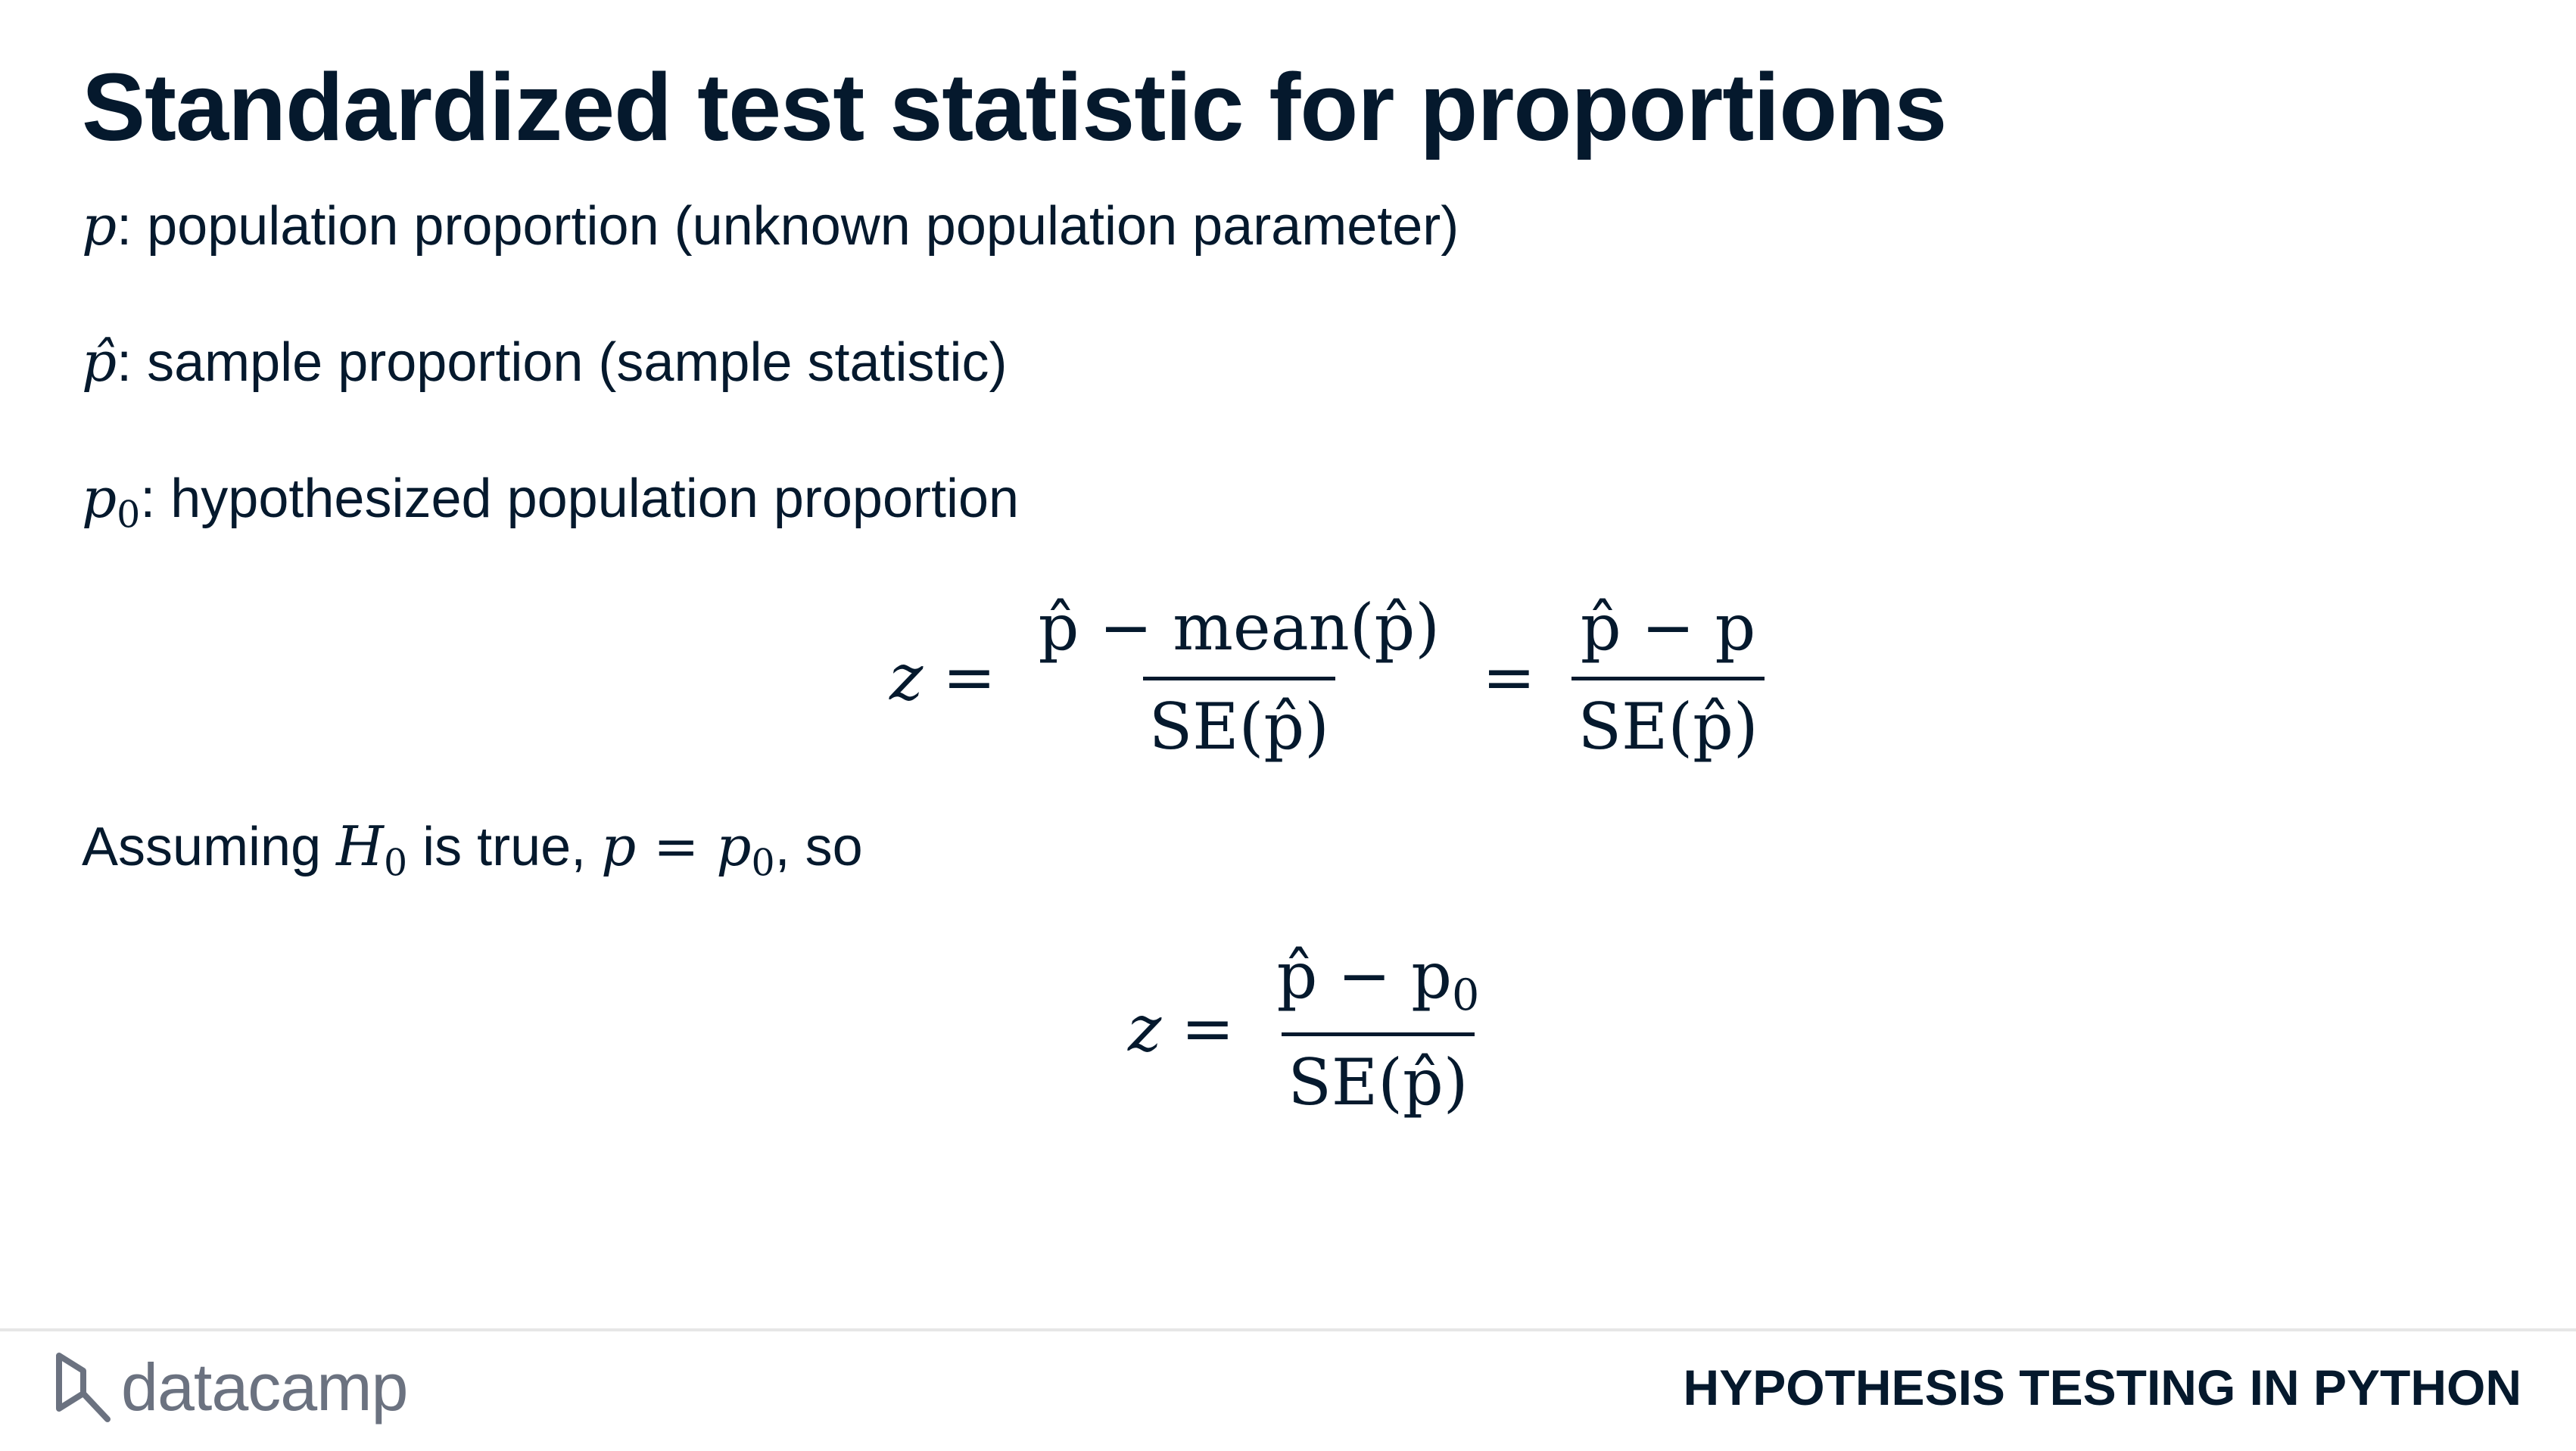  Describe the element at coordinates (580, 499) in the screenshot. I see `definition-text: : hypothesized population proportion` at that location.